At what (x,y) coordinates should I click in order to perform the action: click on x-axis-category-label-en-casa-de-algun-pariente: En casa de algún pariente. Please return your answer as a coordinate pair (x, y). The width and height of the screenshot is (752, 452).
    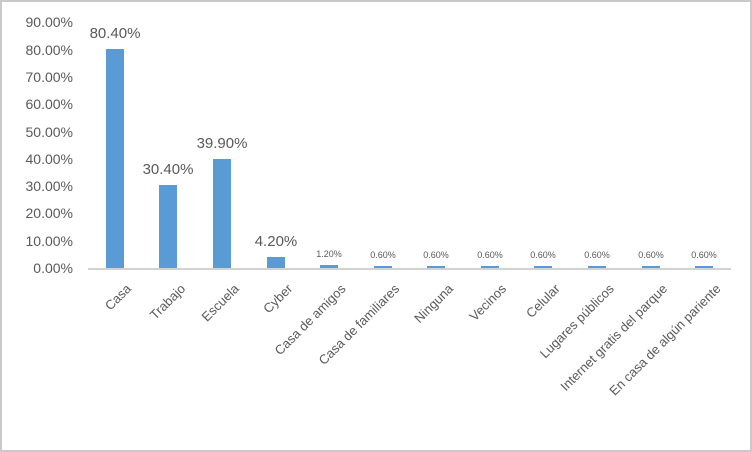
    Looking at the image, I should click on (665, 340).